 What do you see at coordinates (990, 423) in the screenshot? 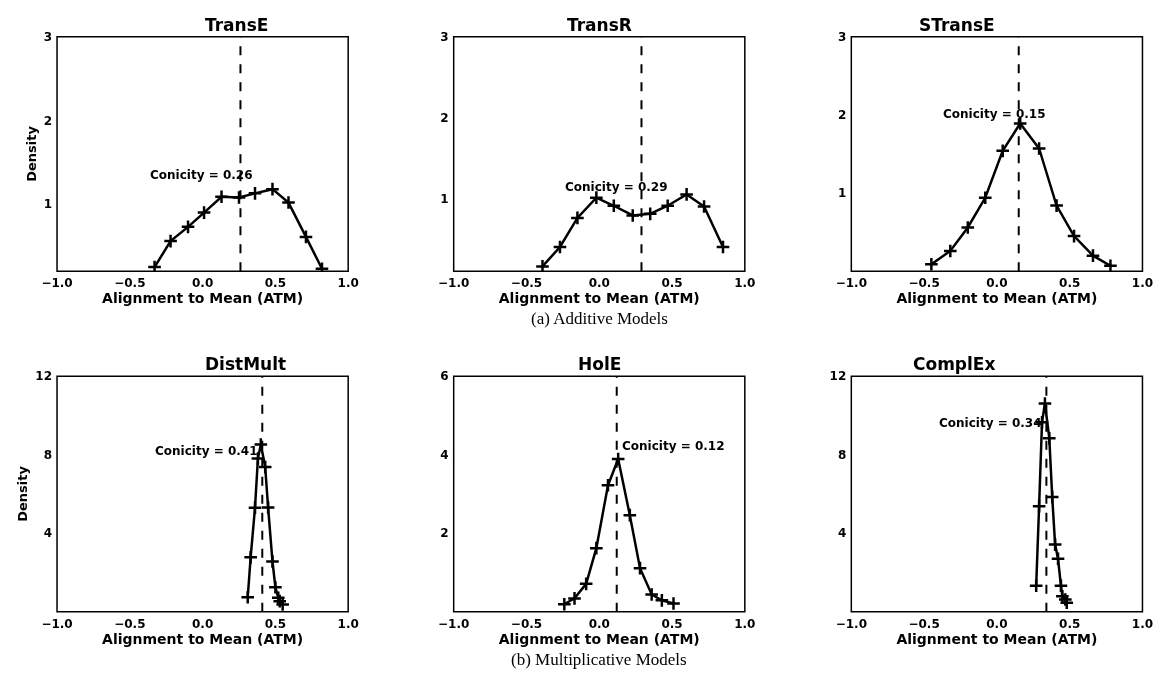
I see `annotation: Conicity = 0.34` at bounding box center [990, 423].